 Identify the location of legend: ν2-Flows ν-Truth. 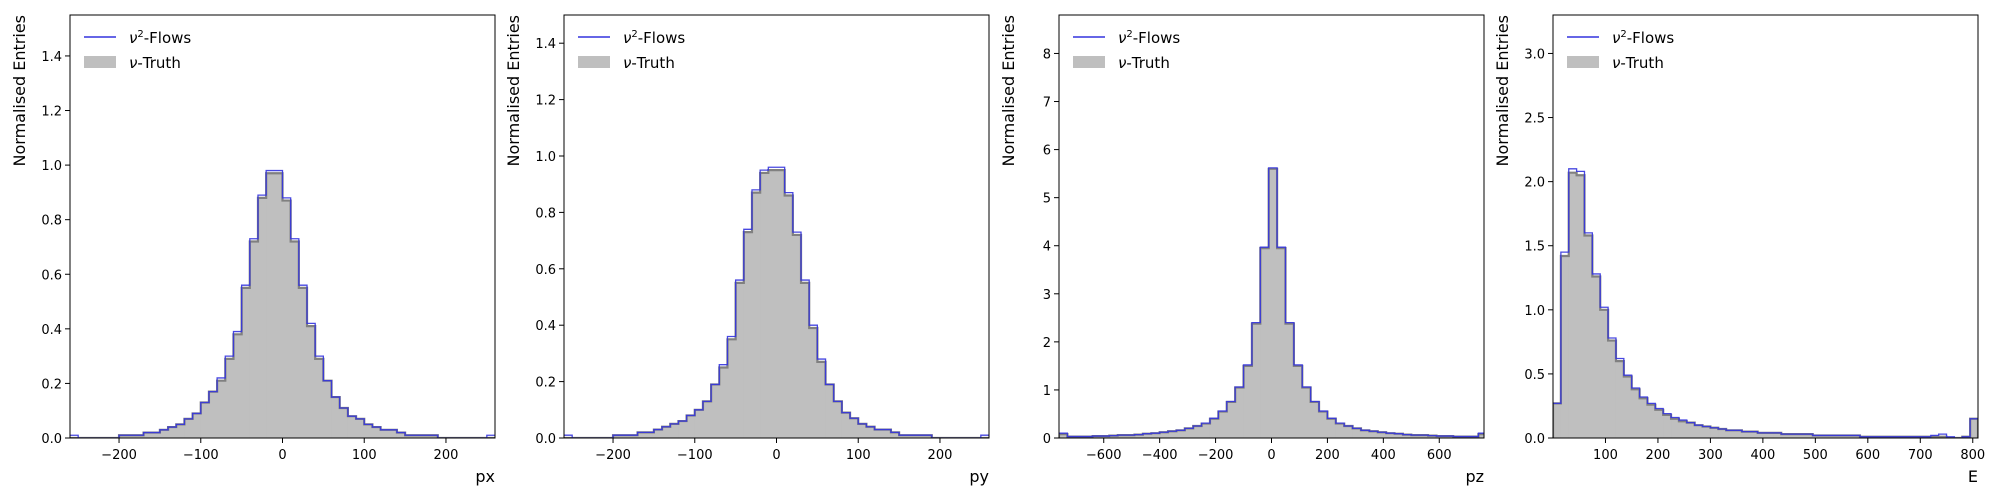
(1126, 50).